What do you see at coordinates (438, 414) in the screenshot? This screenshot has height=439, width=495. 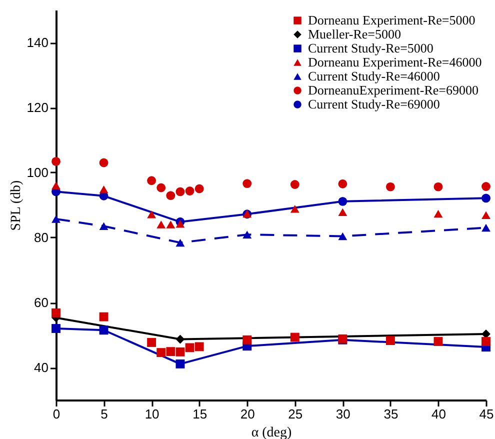 I see `x-tick-label: 40` at bounding box center [438, 414].